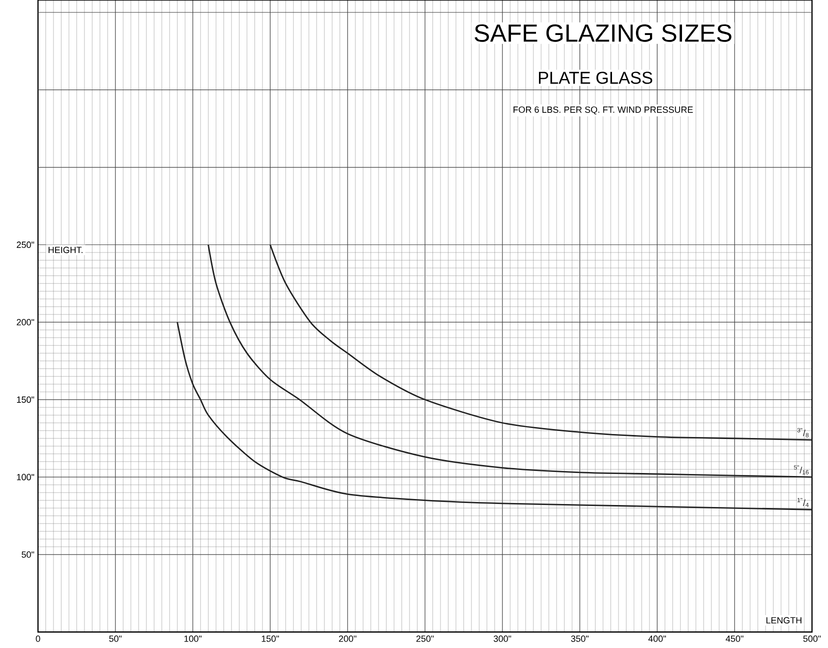 Image resolution: width=828 pixels, height=648 pixels. I want to click on x-axis-title: LENGTH, so click(784, 620).